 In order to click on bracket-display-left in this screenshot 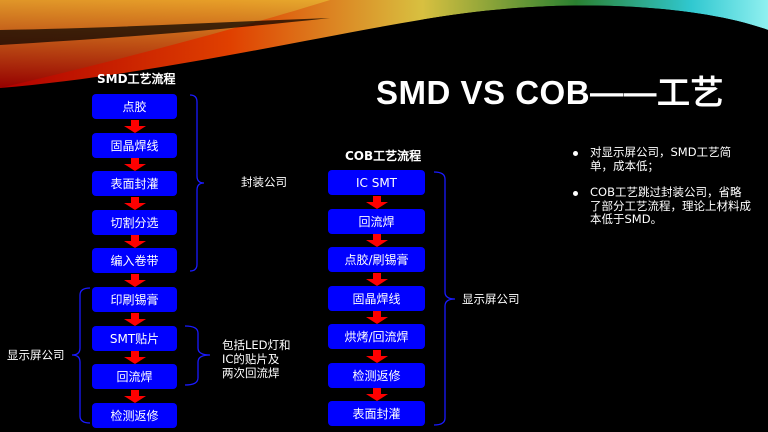, I will do `click(81, 355)`.